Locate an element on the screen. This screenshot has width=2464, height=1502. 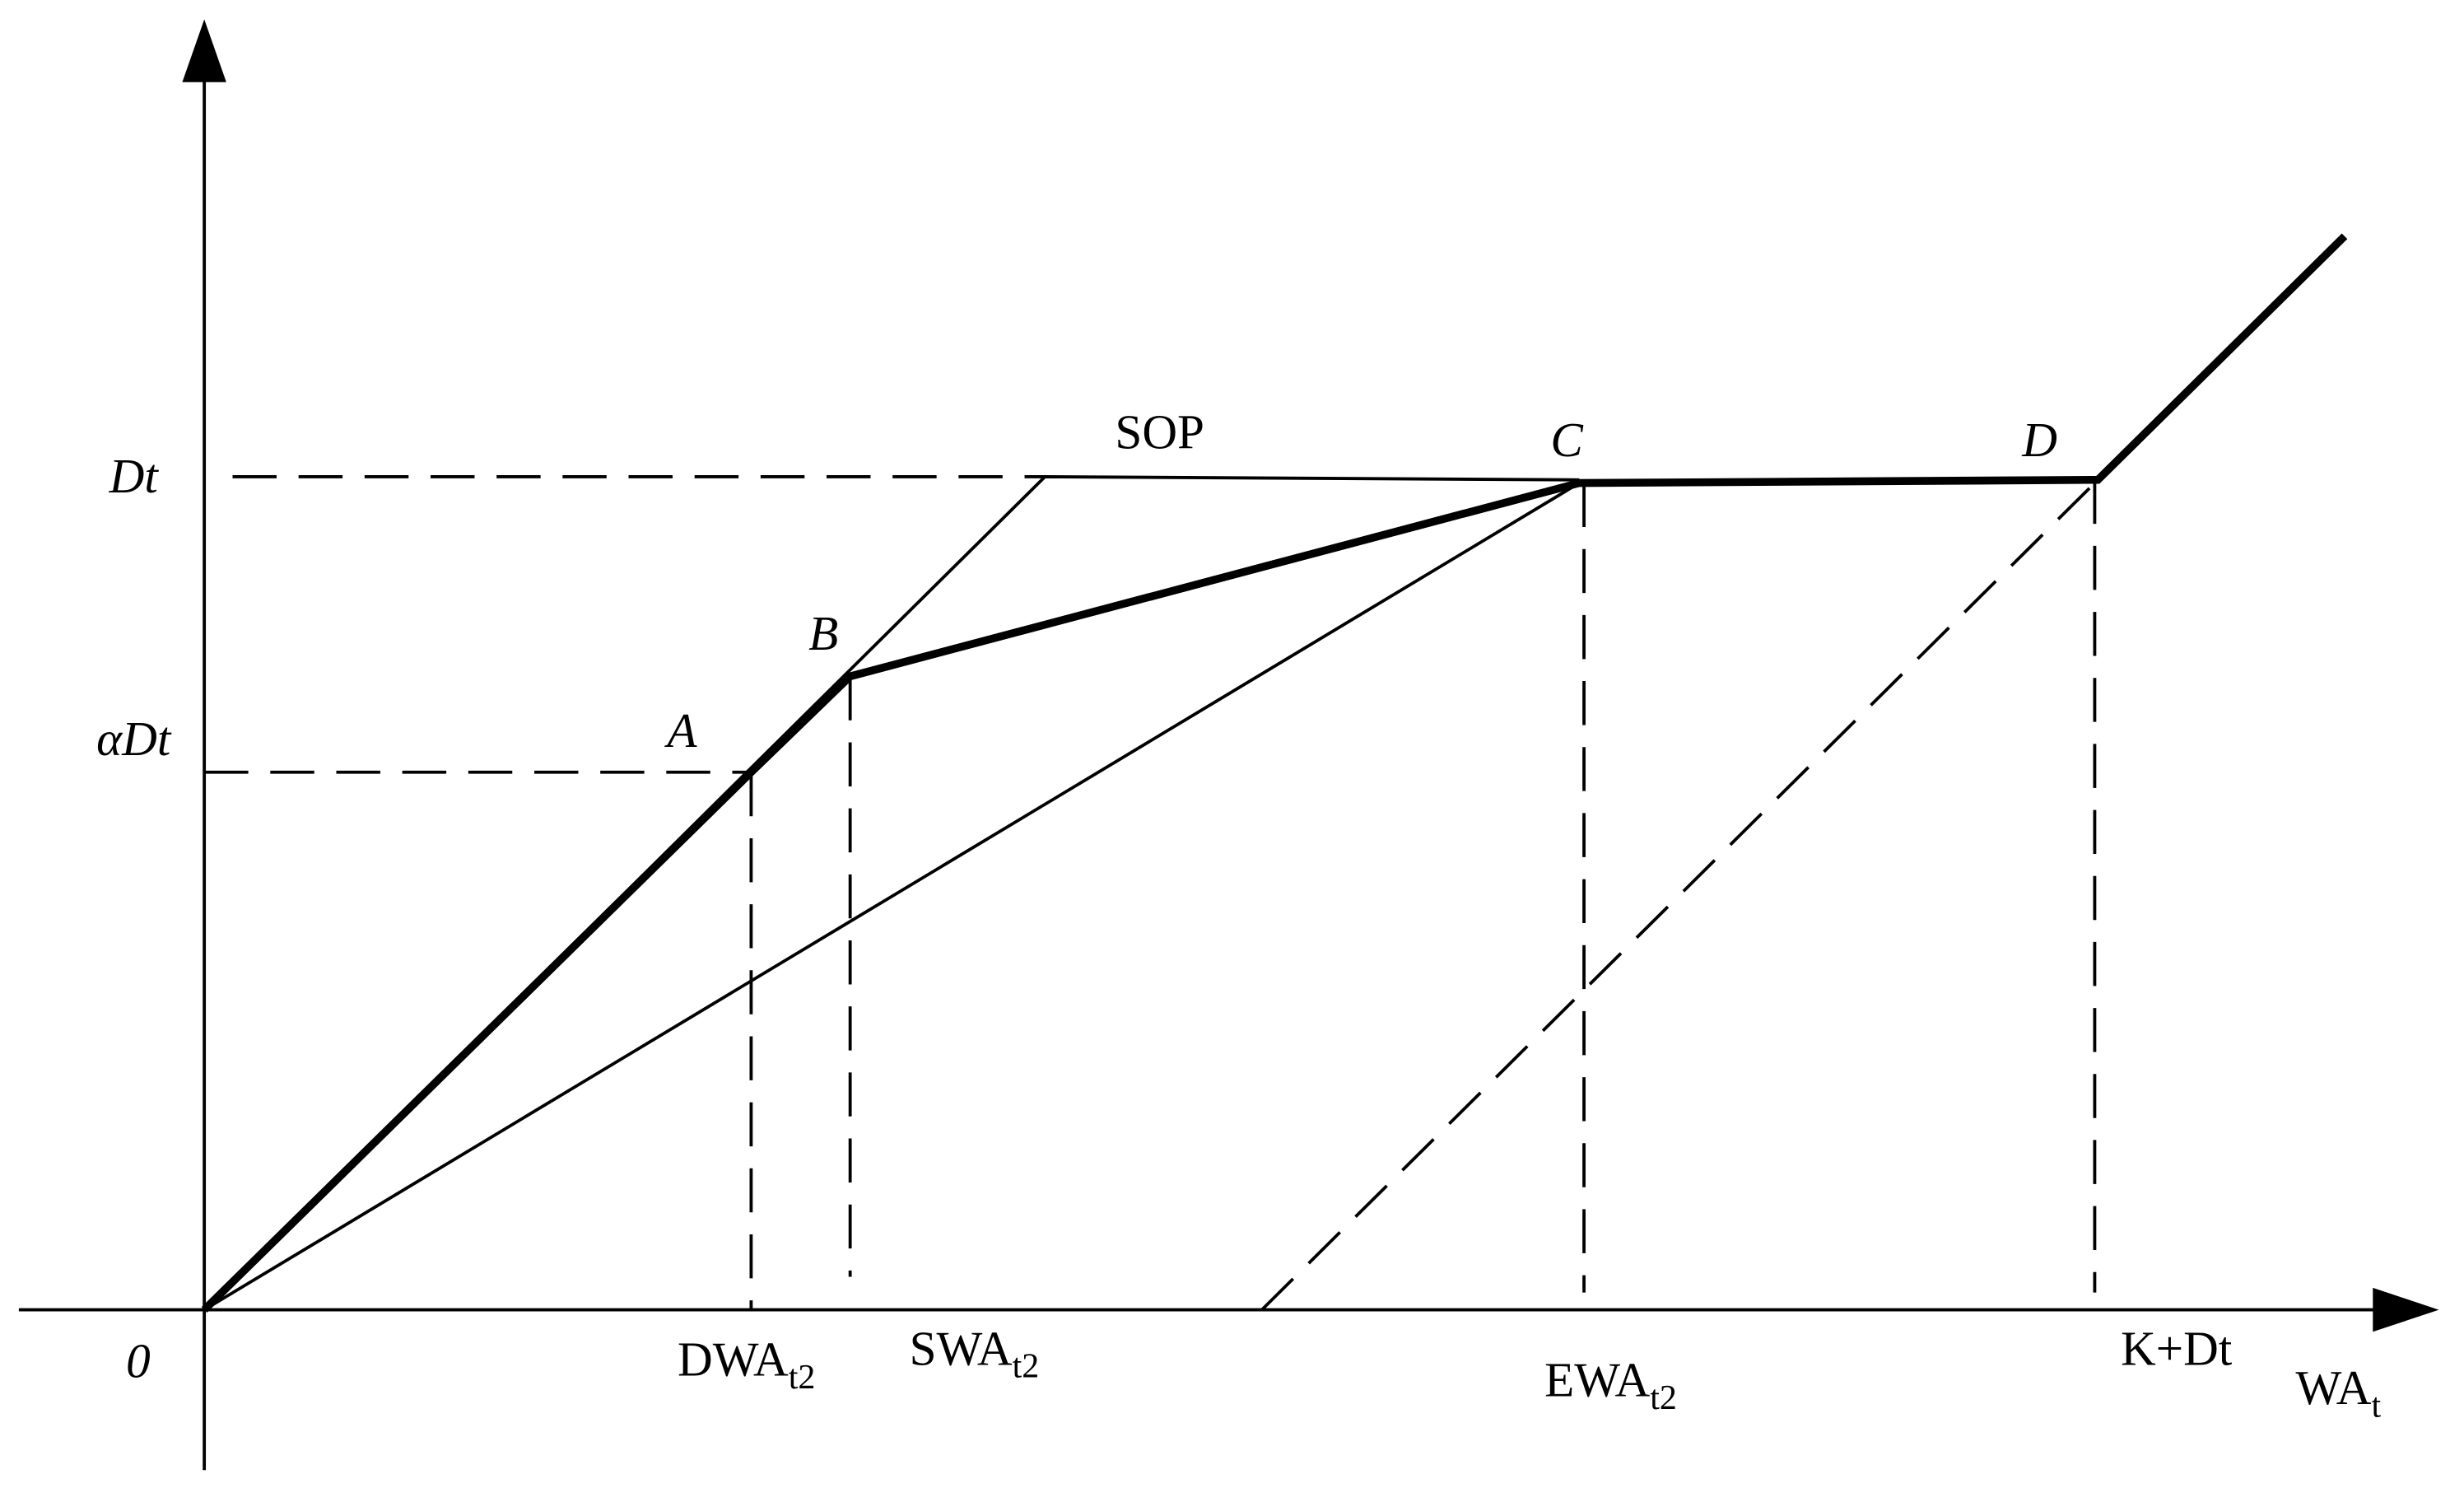
swa-label: SWAt2 is located at coordinates (975, 1353).